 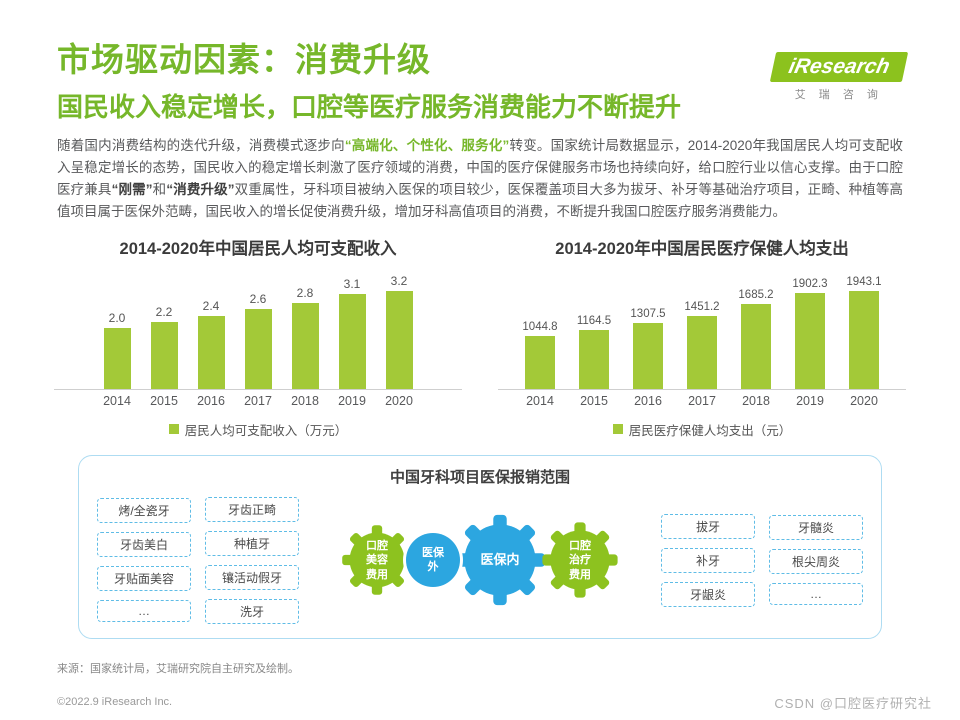 What do you see at coordinates (702, 306) in the screenshot?
I see `bar-value-label: 1451.2` at bounding box center [702, 306].